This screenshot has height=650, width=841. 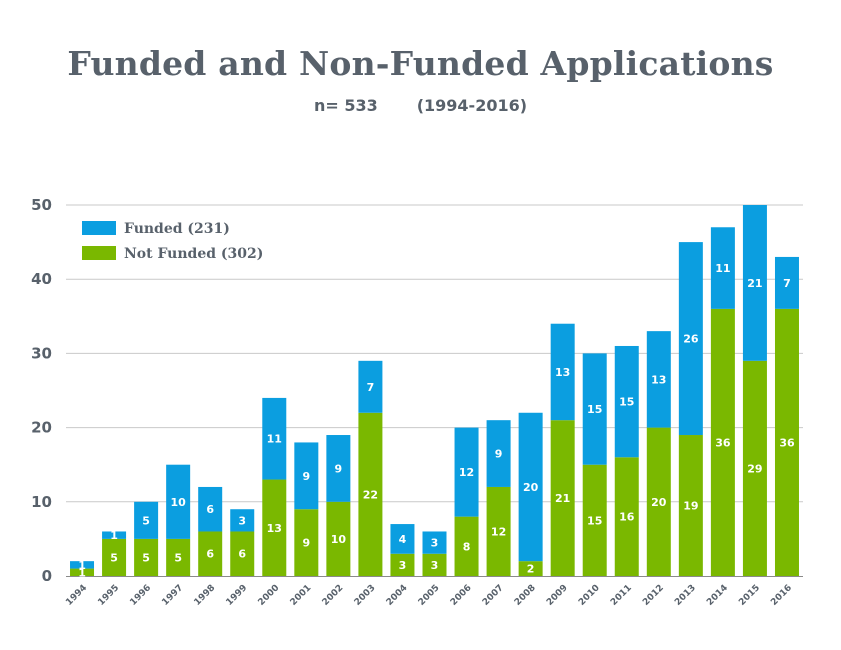 I want to click on bar-not-funded-2016, so click(x=786, y=442).